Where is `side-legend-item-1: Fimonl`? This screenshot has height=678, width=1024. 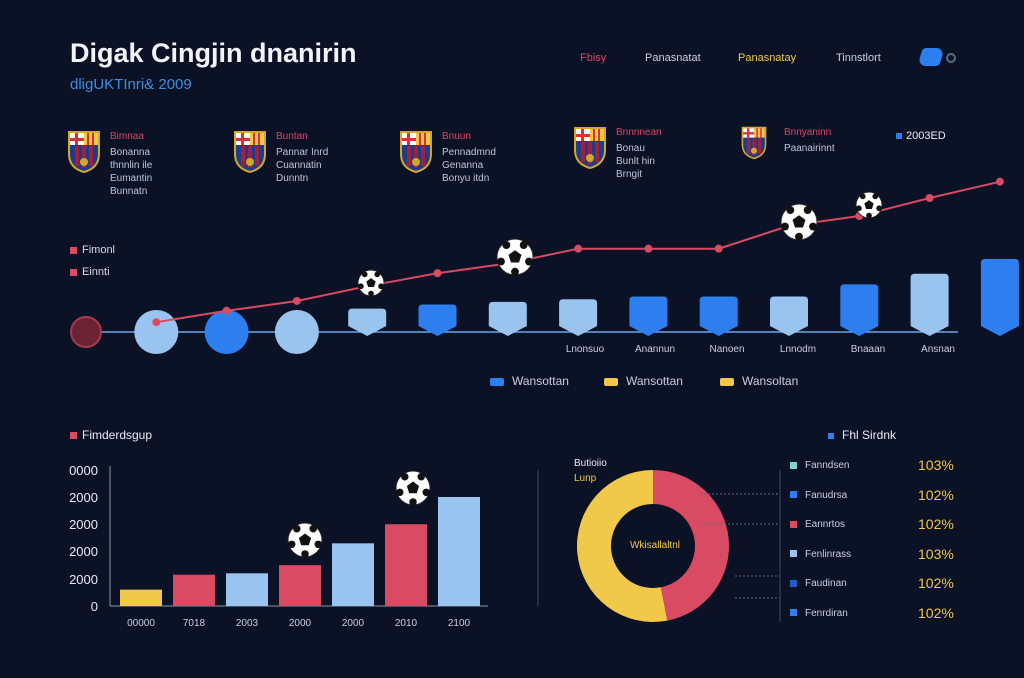 side-legend-item-1: Fimonl is located at coordinates (92, 250).